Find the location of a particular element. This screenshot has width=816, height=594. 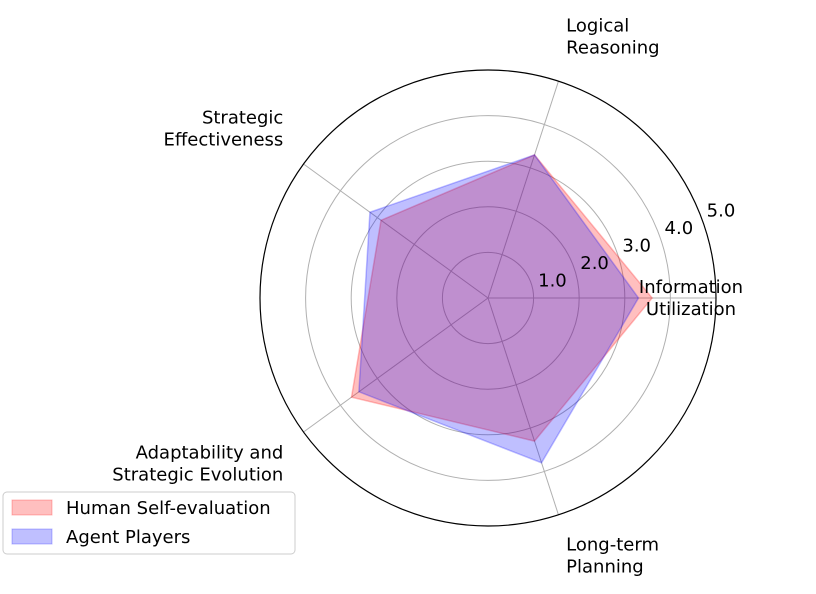

radial-tick-label-4: 4.0 is located at coordinates (679, 228).